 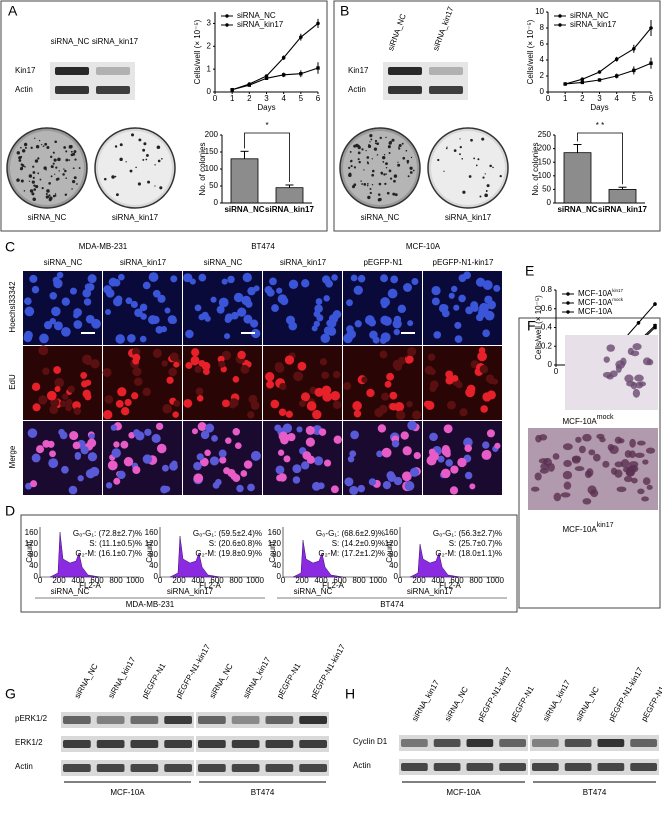 What do you see at coordinates (560, 16) in the screenshot?
I see `legend-marker` at bounding box center [560, 16].